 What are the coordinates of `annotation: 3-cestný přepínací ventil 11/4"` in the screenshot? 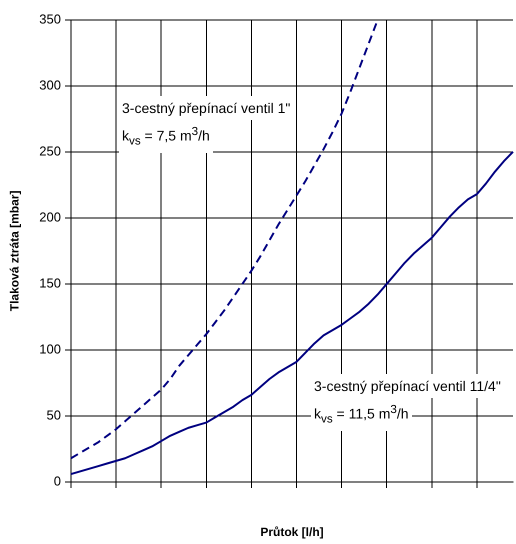 It's located at (407, 386).